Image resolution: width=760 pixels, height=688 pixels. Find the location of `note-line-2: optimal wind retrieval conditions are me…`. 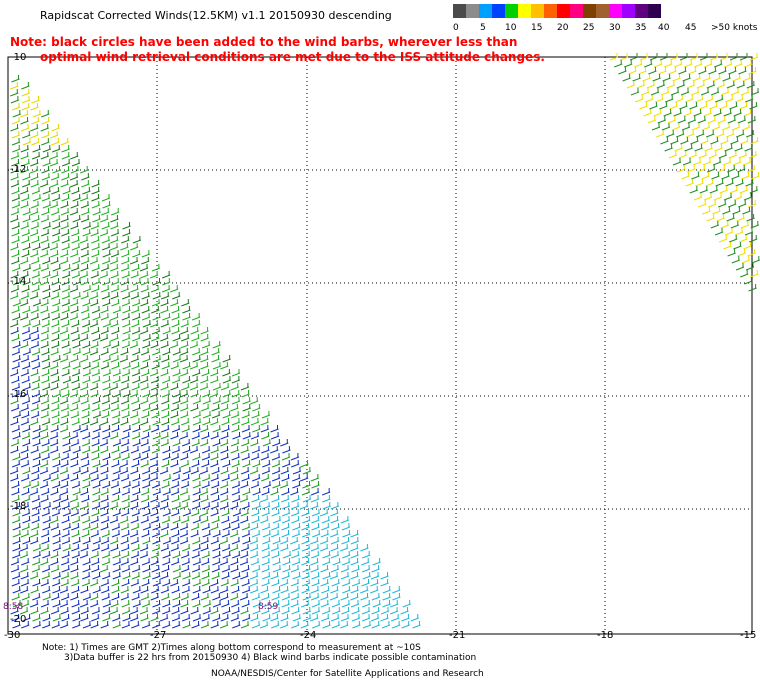

note-line-2: optimal wind retrieval conditions are me… is located at coordinates (292, 57).